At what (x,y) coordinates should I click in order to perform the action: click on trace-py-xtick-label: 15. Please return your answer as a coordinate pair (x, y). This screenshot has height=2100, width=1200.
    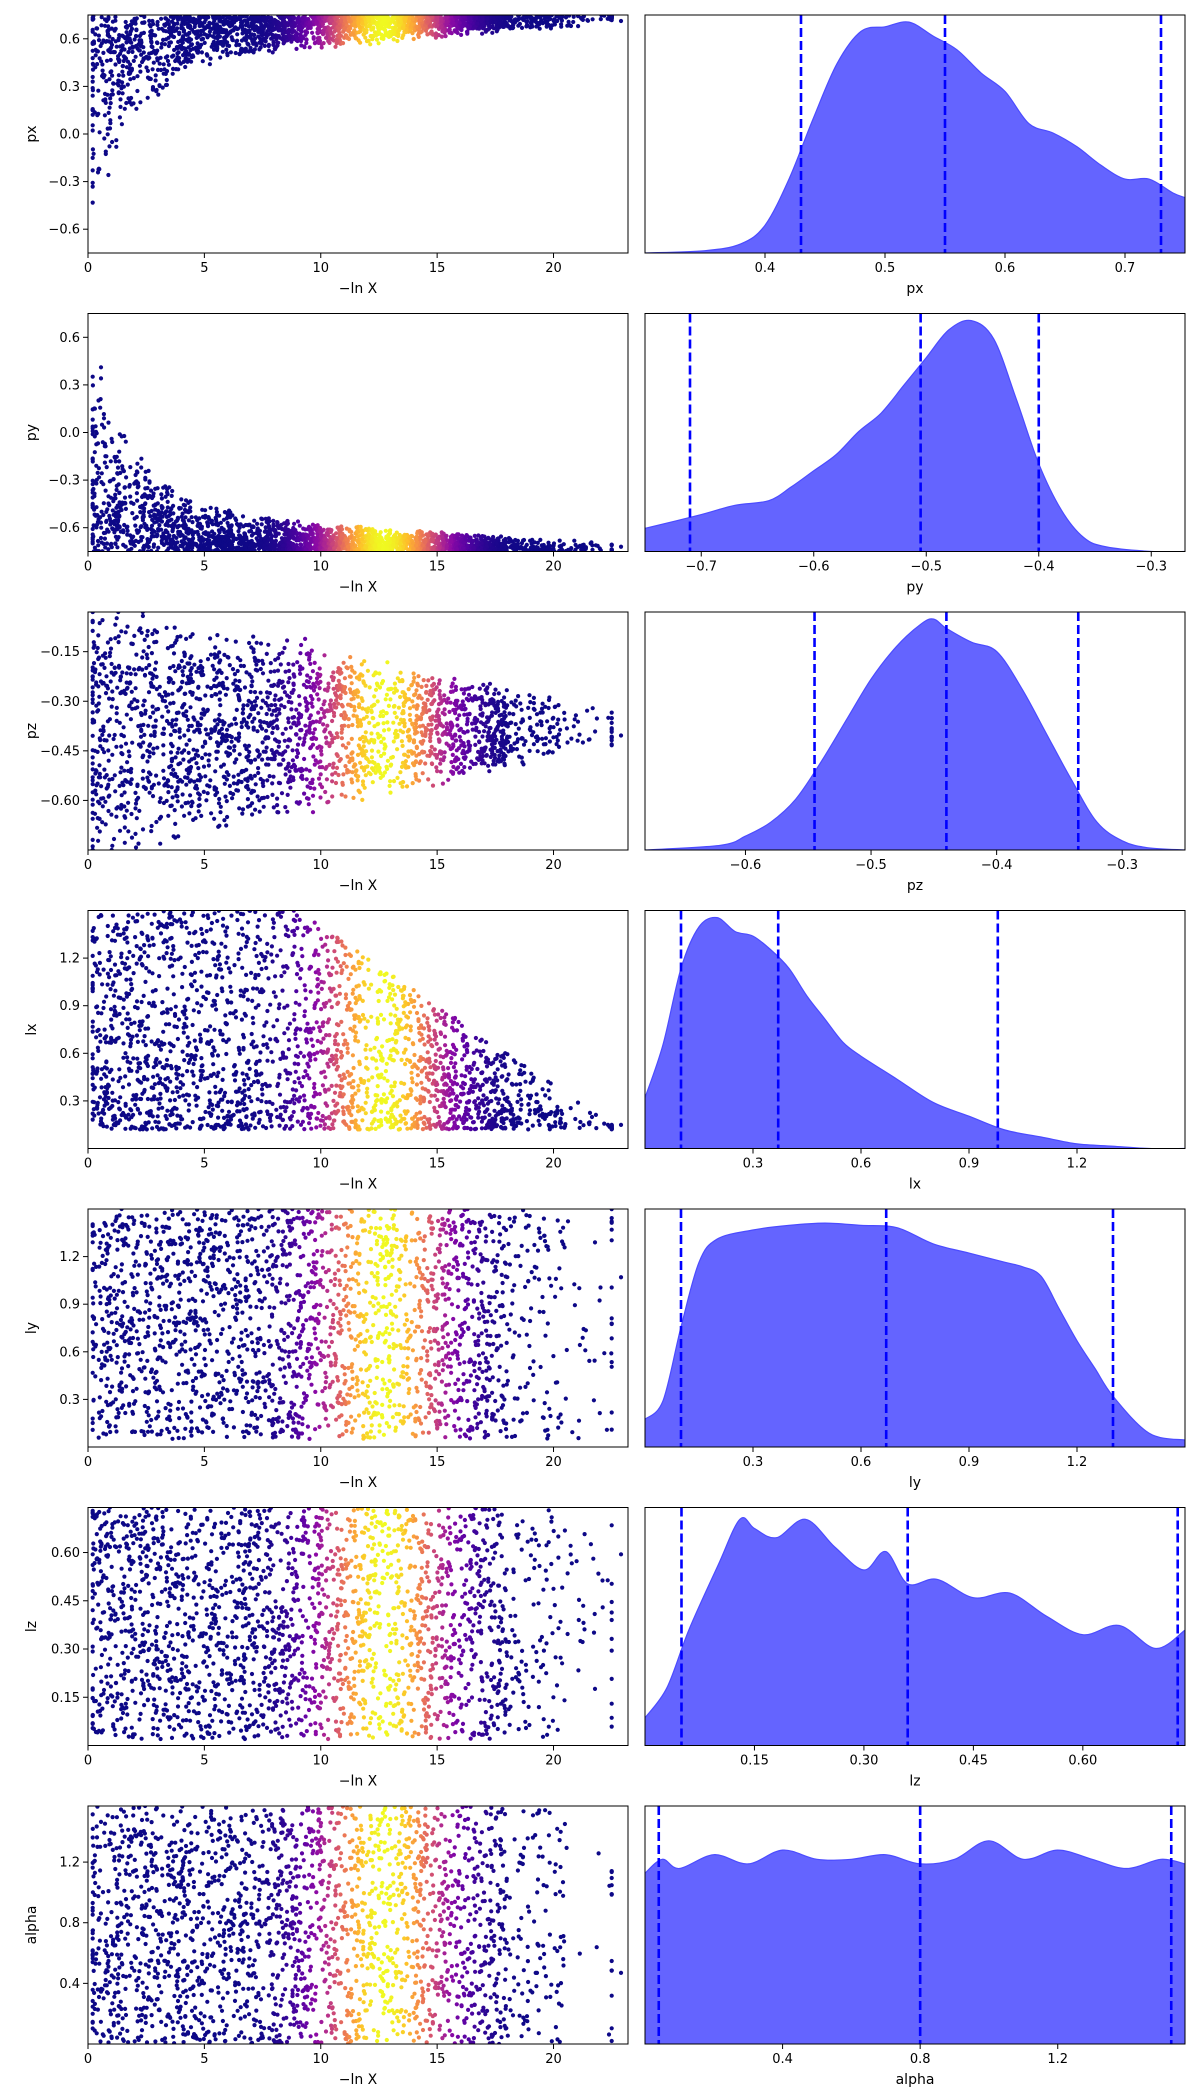
    Looking at the image, I should click on (437, 567).